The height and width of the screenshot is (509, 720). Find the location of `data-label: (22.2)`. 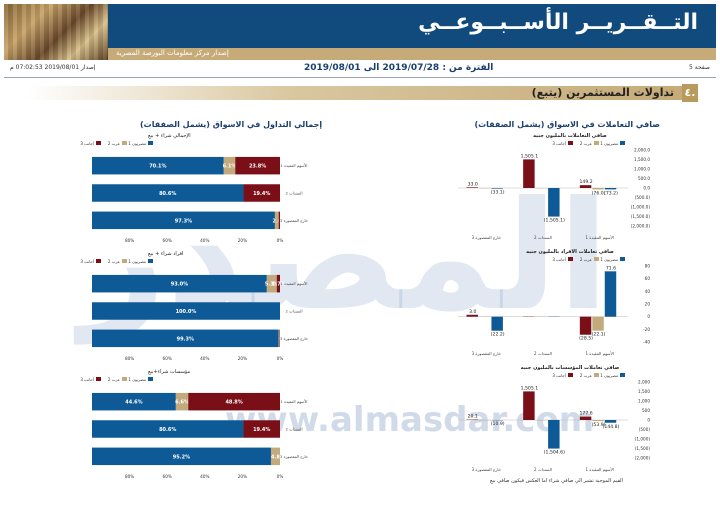

data-label: (22.2) is located at coordinates (498, 335).